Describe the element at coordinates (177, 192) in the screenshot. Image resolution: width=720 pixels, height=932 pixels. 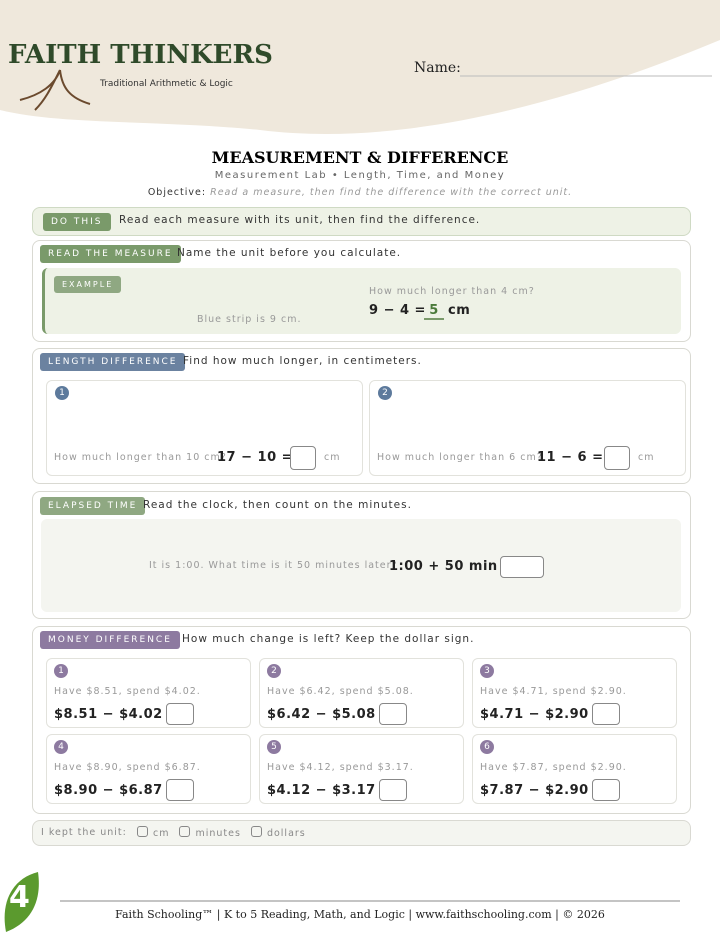
I see `objective-label: Objective:` at that location.